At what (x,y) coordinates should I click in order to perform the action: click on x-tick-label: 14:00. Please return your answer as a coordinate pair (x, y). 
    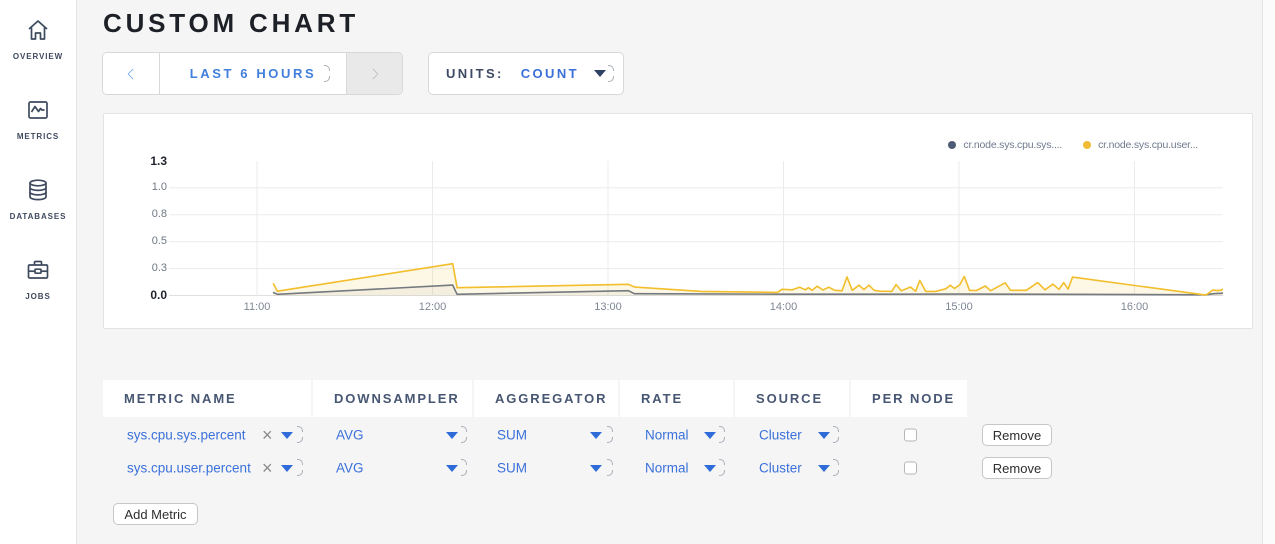
    Looking at the image, I should click on (783, 307).